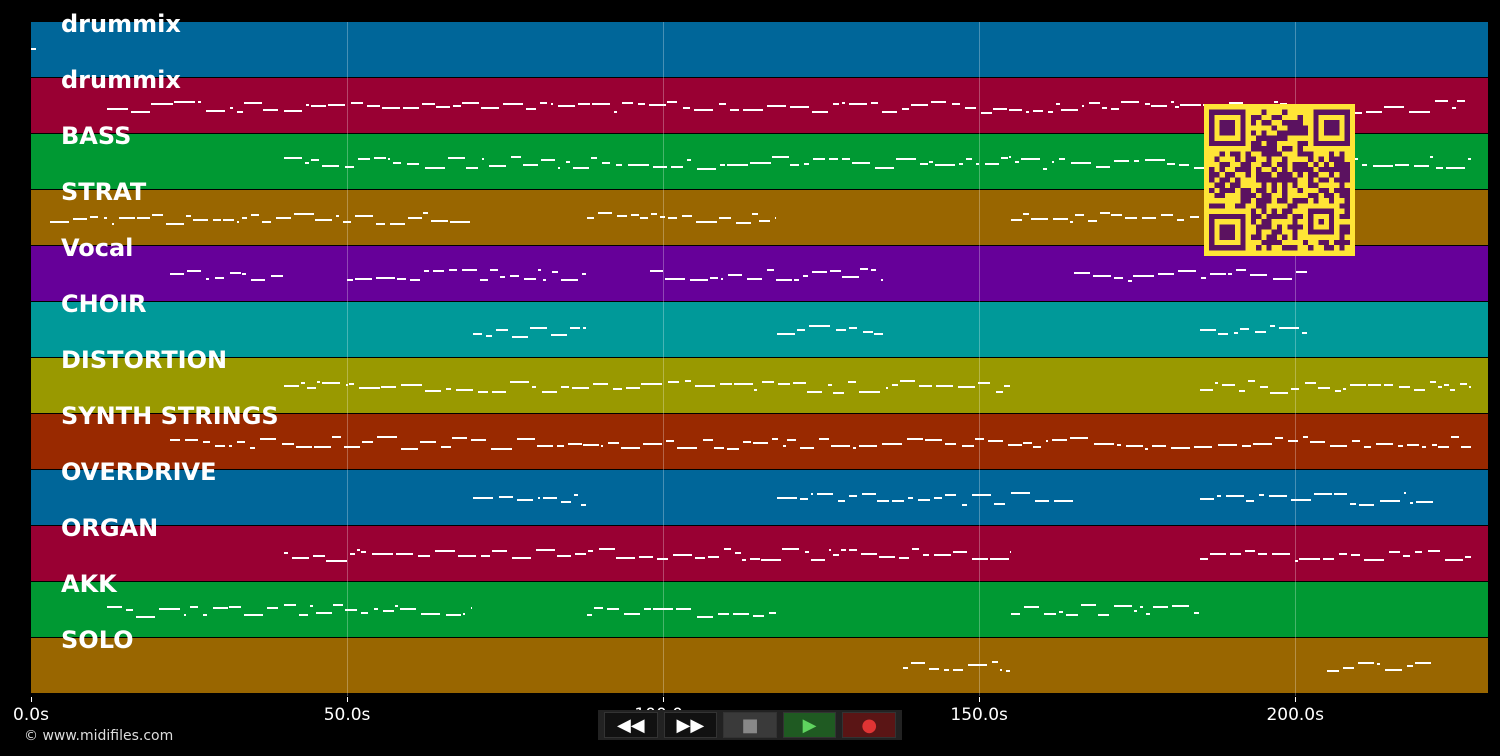 This screenshot has width=1500, height=756. What do you see at coordinates (110, 528) in the screenshot?
I see `track-label: ORGAN` at bounding box center [110, 528].